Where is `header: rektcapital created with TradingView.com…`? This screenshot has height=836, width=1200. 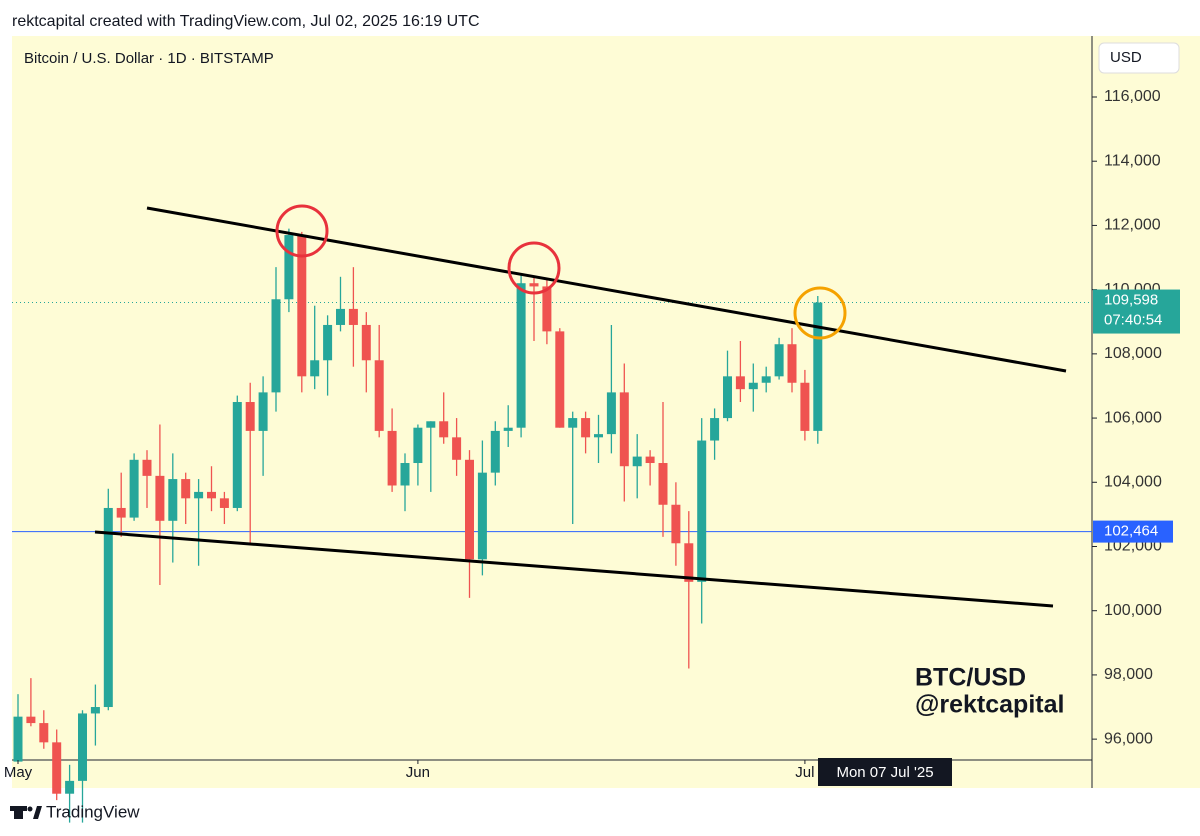
header: rektcapital created with TradingView.com… is located at coordinates (246, 21).